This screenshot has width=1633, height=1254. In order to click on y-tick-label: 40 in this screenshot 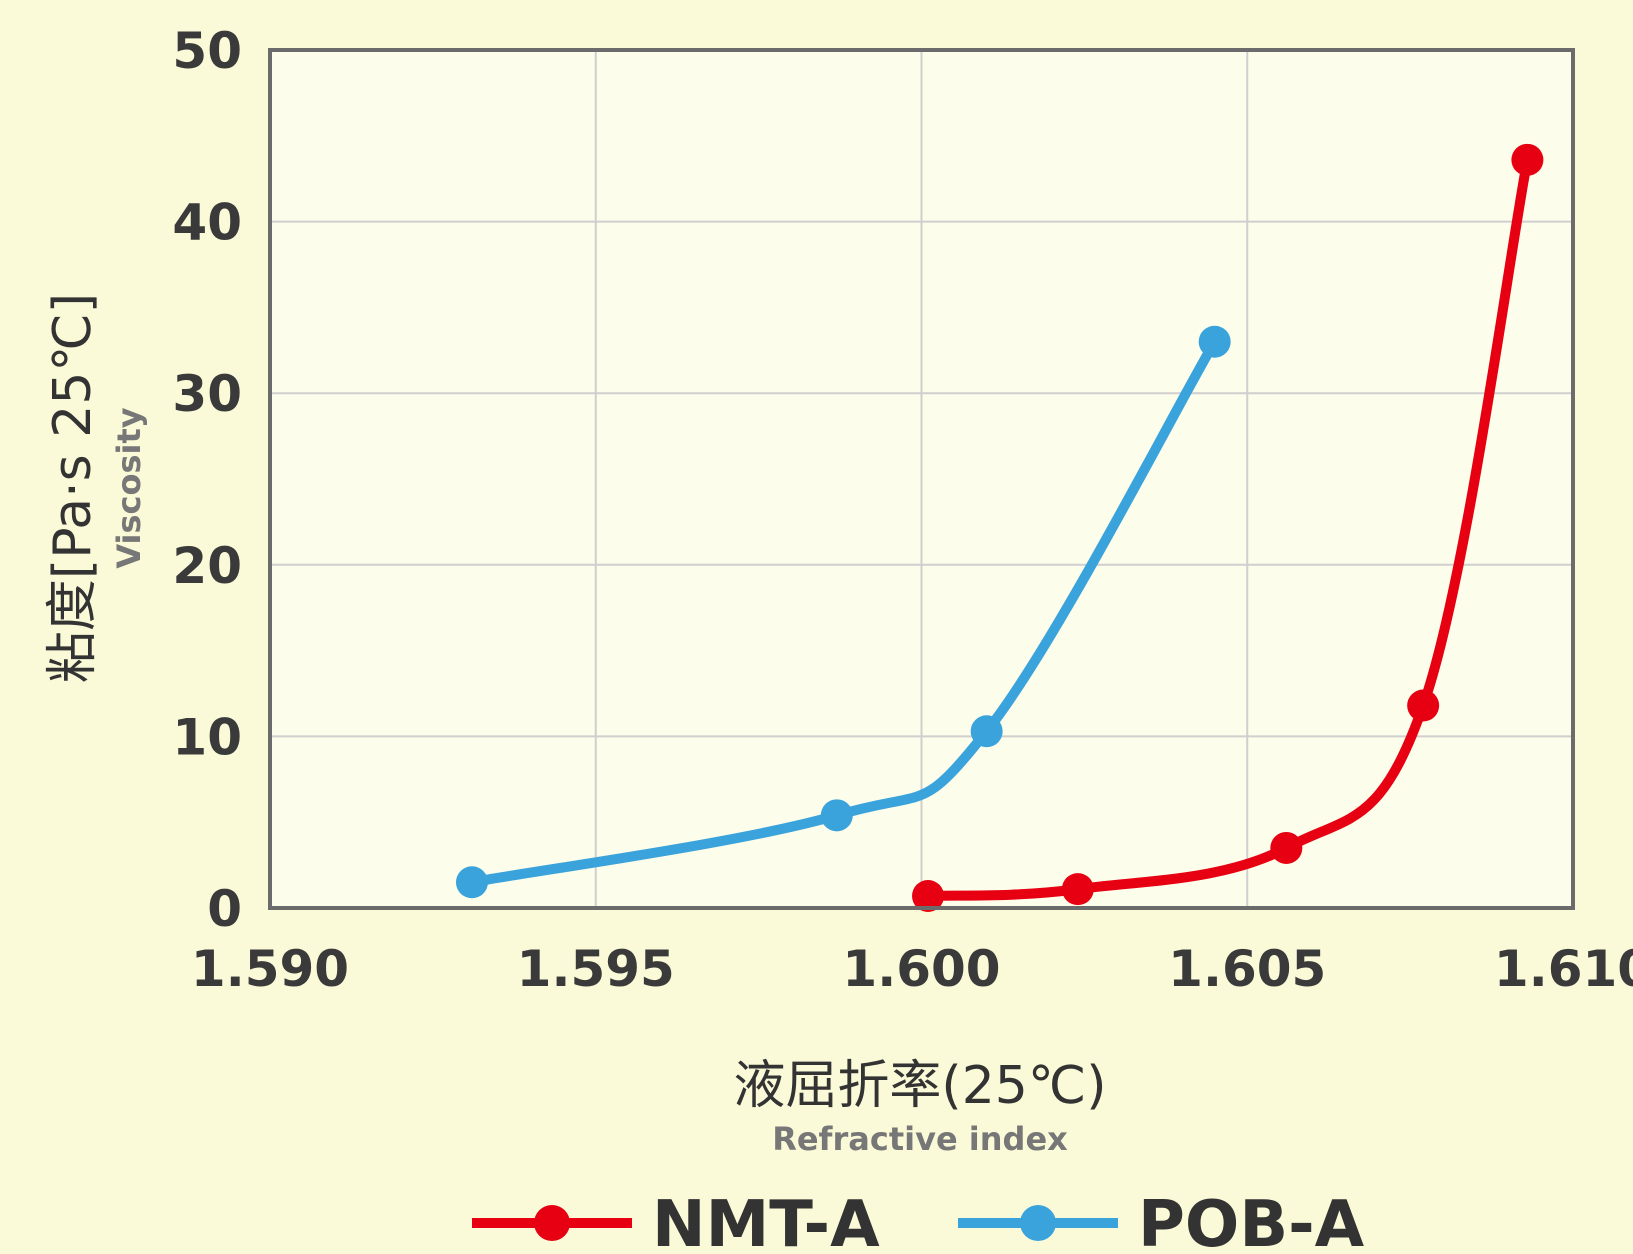, I will do `click(207, 223)`.